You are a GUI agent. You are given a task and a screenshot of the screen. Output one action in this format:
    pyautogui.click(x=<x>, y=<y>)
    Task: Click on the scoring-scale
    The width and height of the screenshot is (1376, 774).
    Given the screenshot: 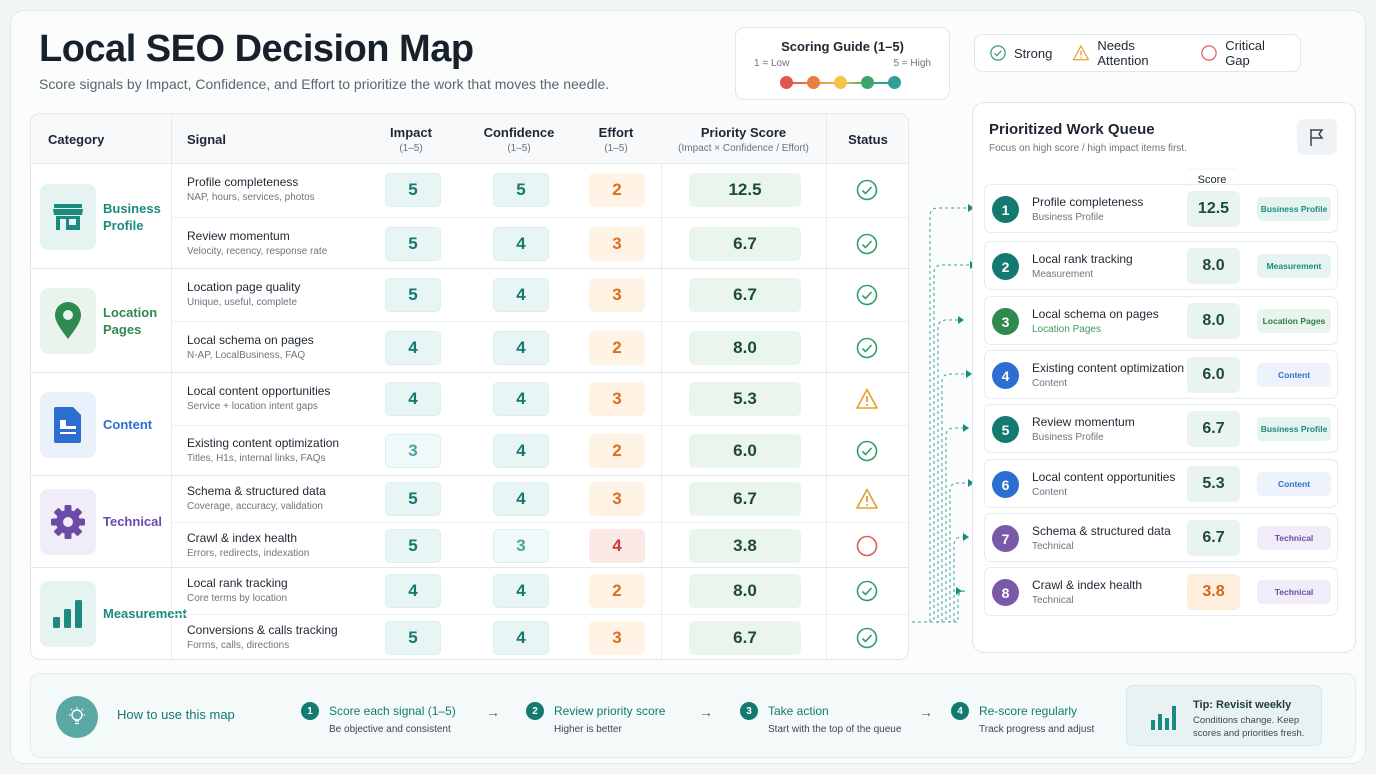 What is the action you would take?
    pyautogui.click(x=840, y=83)
    